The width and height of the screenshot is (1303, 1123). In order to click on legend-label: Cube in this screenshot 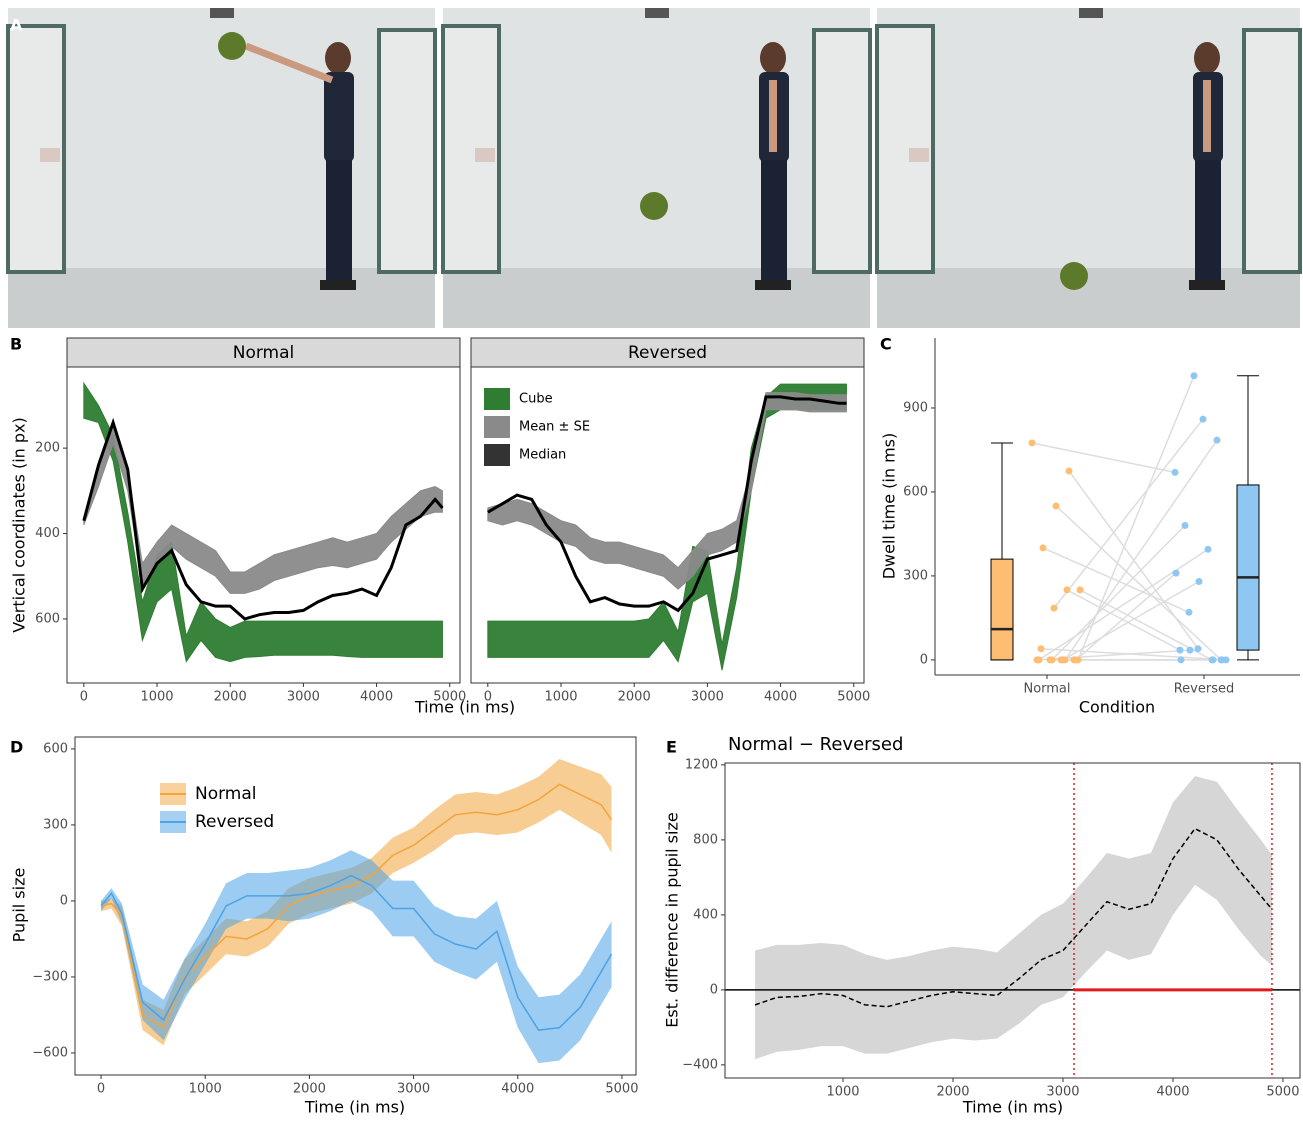, I will do `click(536, 399)`.